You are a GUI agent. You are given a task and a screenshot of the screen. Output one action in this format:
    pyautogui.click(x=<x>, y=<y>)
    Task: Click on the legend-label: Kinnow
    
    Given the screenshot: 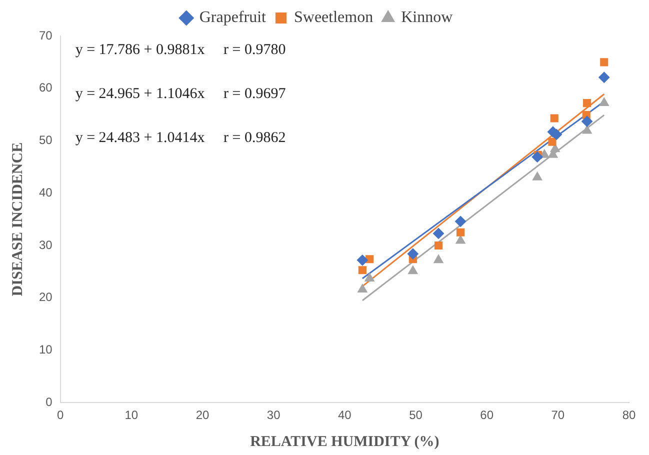 What is the action you would take?
    pyautogui.click(x=427, y=17)
    